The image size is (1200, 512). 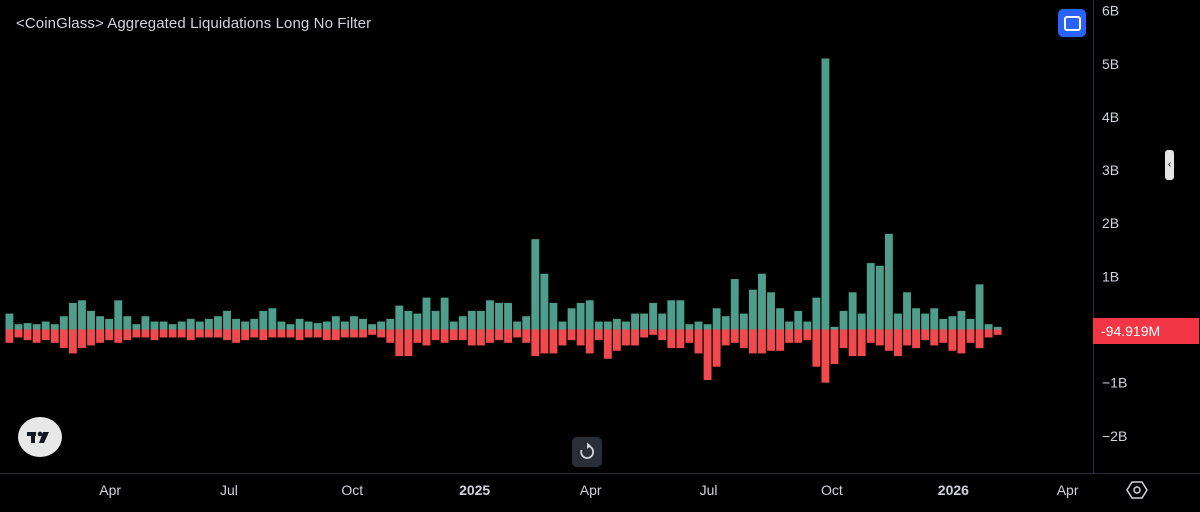 I want to click on fullscreen-icon, so click(x=1072, y=23).